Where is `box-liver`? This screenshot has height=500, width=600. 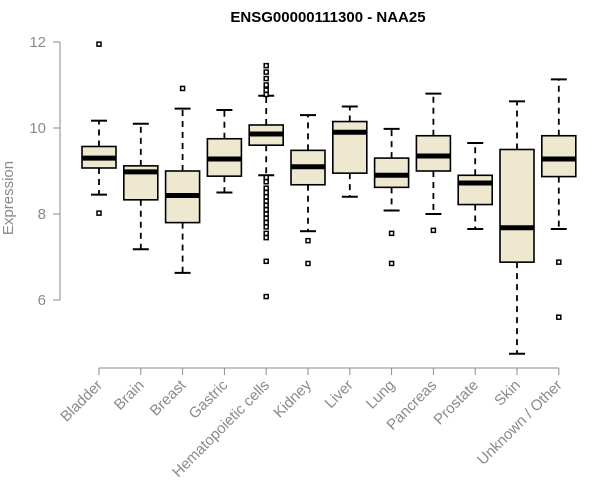 box-liver is located at coordinates (349, 151).